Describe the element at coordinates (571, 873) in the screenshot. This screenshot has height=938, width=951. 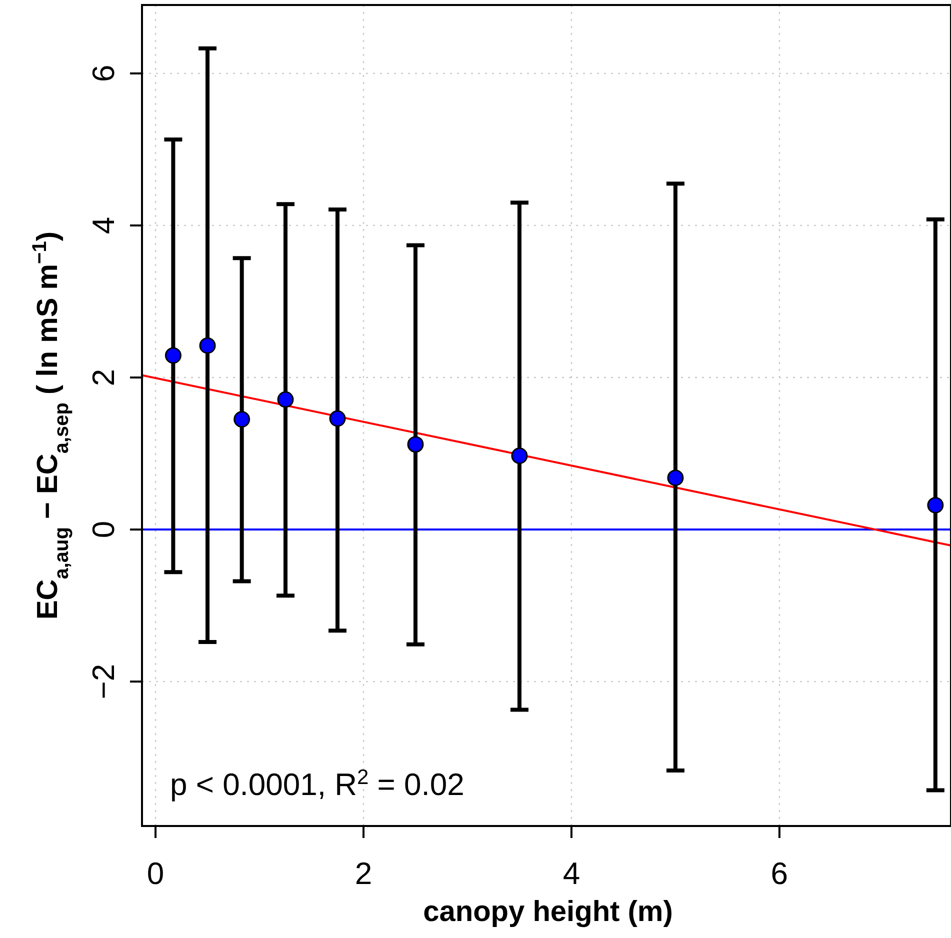
I see `x-tick-label: 4` at that location.